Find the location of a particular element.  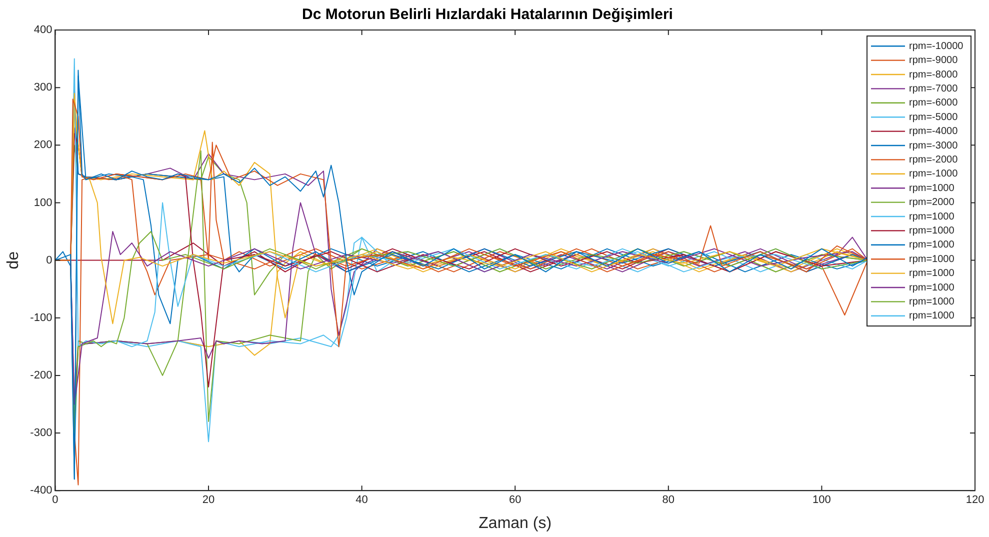

y-tick-label: -300 is located at coordinates (41, 433).